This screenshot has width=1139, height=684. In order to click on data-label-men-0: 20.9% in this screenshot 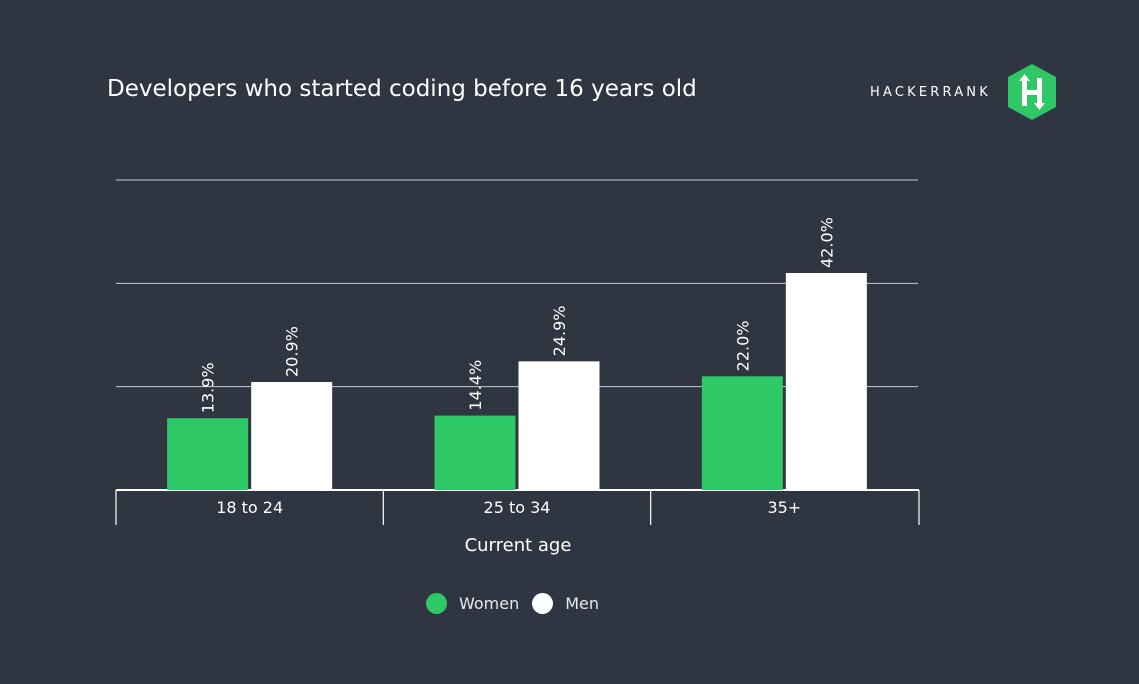, I will do `click(292, 351)`.